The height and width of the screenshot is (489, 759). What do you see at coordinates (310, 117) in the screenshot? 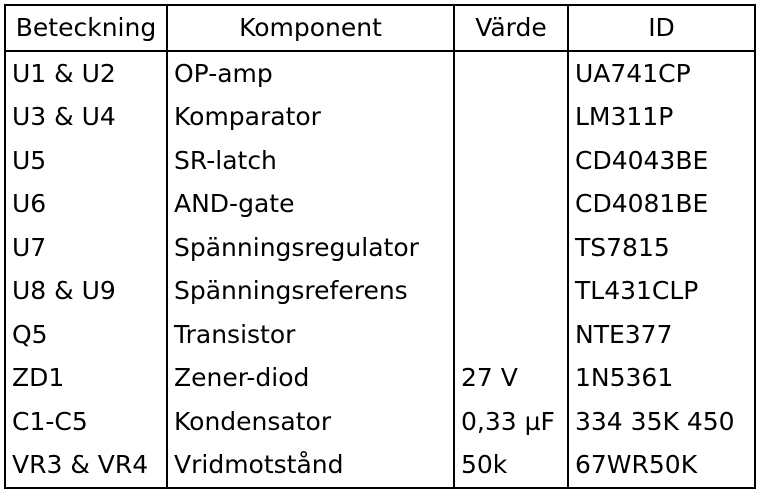
I see `cell-komponent: Komparator` at bounding box center [310, 117].